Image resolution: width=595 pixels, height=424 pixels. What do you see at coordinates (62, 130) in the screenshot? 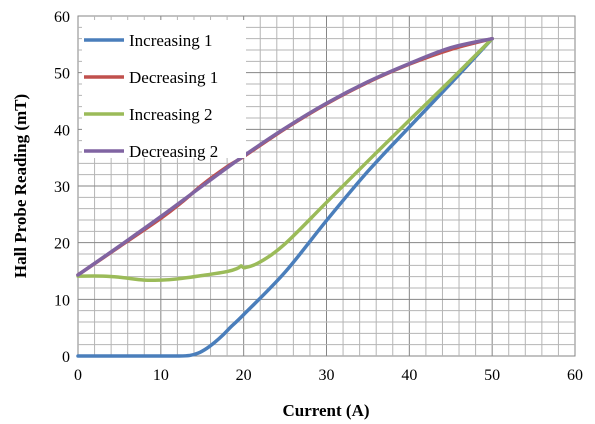
I see `y-tick-label: 40` at bounding box center [62, 130].